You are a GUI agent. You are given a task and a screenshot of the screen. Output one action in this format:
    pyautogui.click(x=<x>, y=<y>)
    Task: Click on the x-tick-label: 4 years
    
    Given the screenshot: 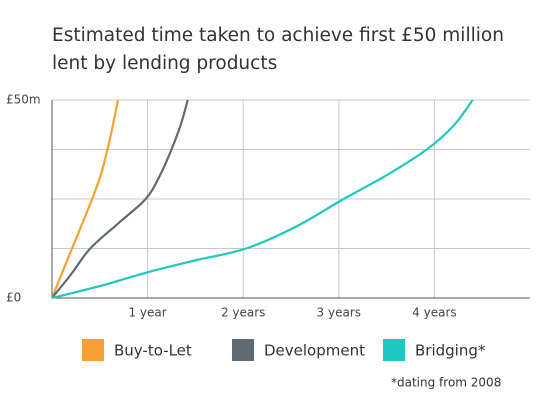 What is the action you would take?
    pyautogui.click(x=434, y=313)
    